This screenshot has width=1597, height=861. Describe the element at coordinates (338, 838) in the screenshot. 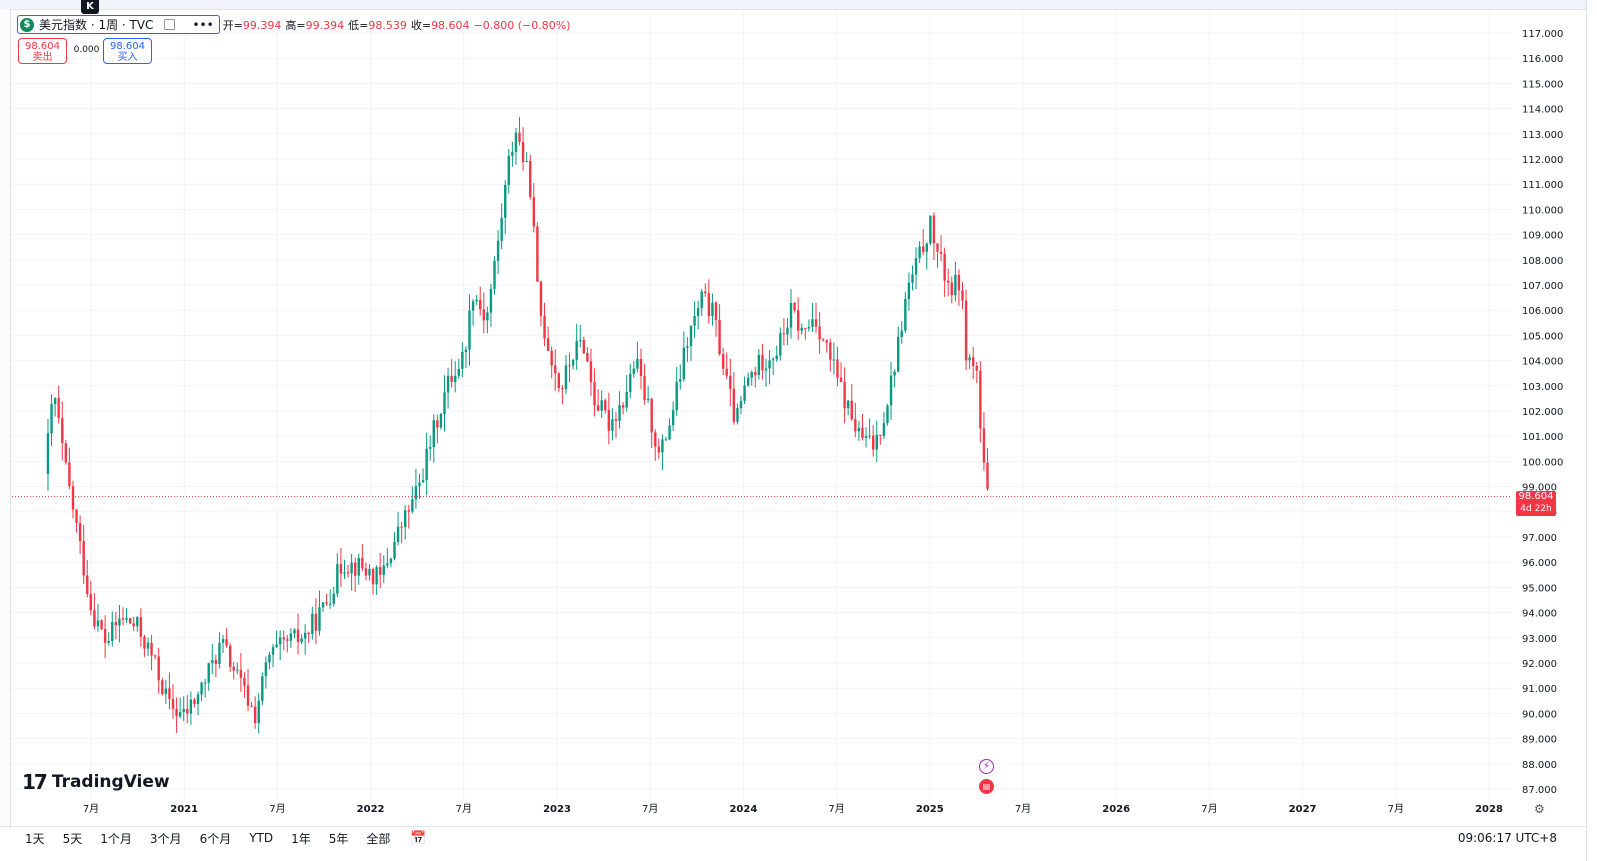

I see `range-5y: 5年` at that location.